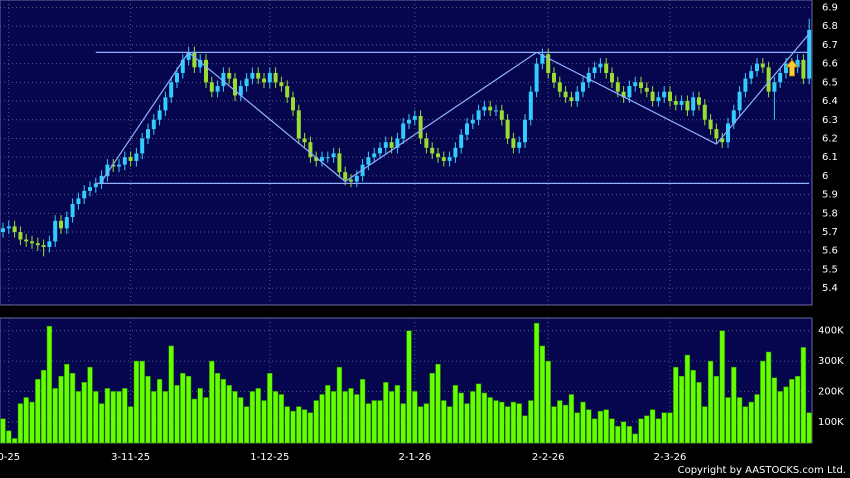 This screenshot has width=850, height=478. I want to click on x-tick-label: 3-11-25, so click(130, 457).